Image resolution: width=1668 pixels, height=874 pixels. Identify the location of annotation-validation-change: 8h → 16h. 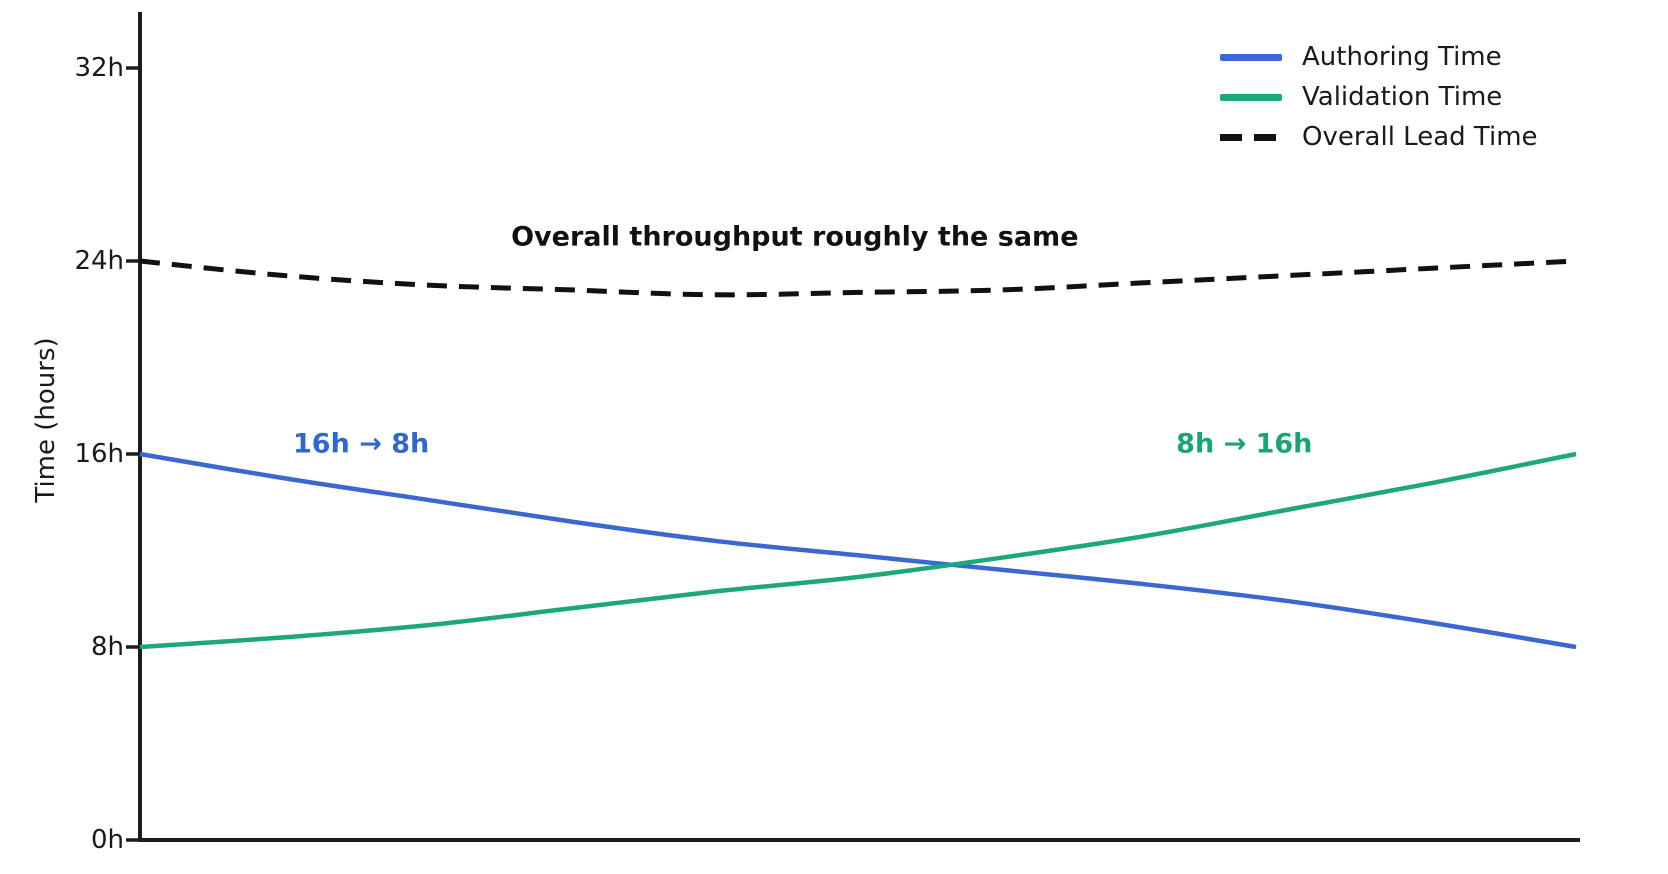
(1244, 444).